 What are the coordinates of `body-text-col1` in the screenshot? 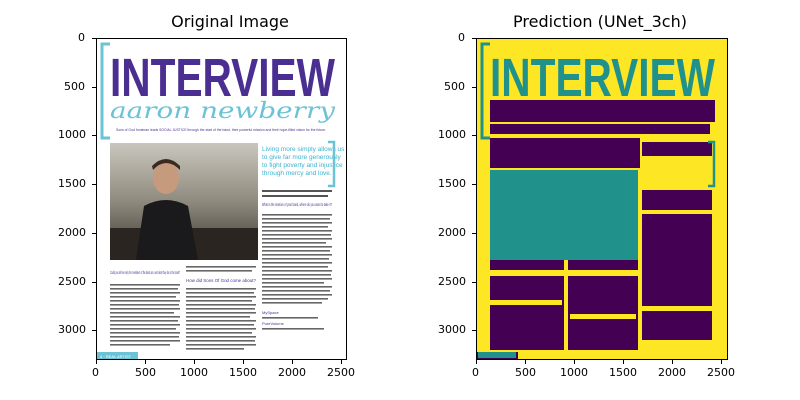 It's located at (145, 315).